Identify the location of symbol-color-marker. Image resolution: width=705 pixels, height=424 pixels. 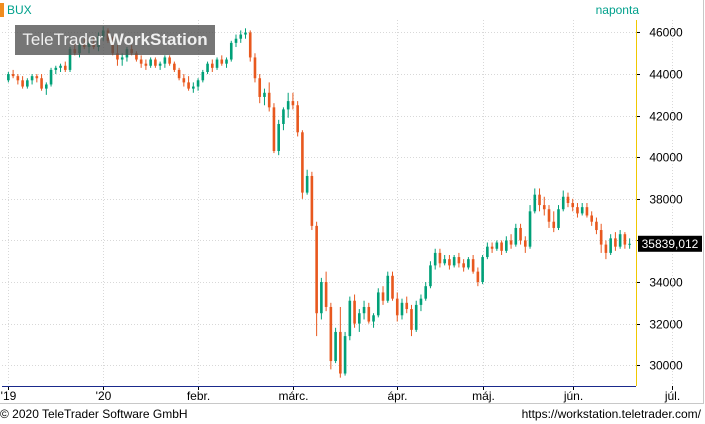
(2, 10).